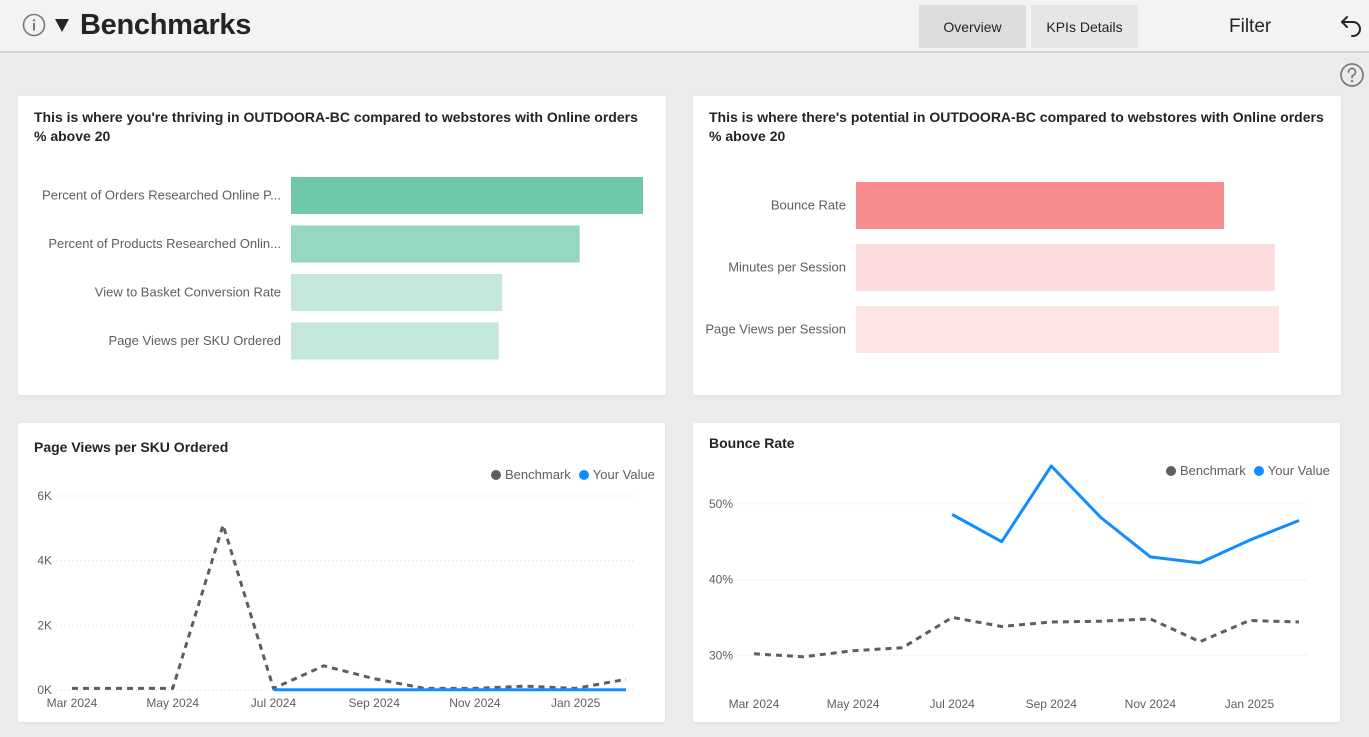  Describe the element at coordinates (44, 561) in the screenshot. I see `y-tick-label: 4K` at that location.